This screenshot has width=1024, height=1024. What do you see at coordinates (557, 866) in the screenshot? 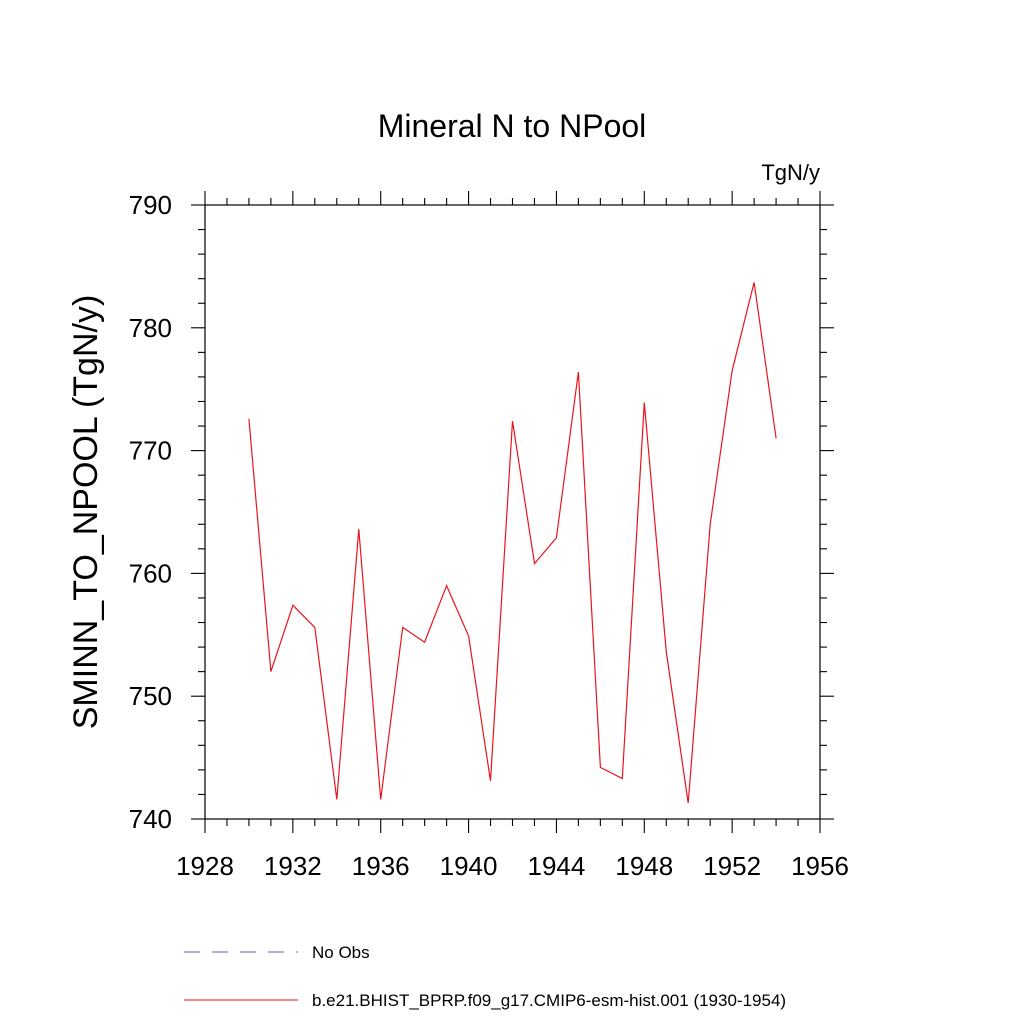
I see `x-tick-label: 1944` at bounding box center [557, 866].